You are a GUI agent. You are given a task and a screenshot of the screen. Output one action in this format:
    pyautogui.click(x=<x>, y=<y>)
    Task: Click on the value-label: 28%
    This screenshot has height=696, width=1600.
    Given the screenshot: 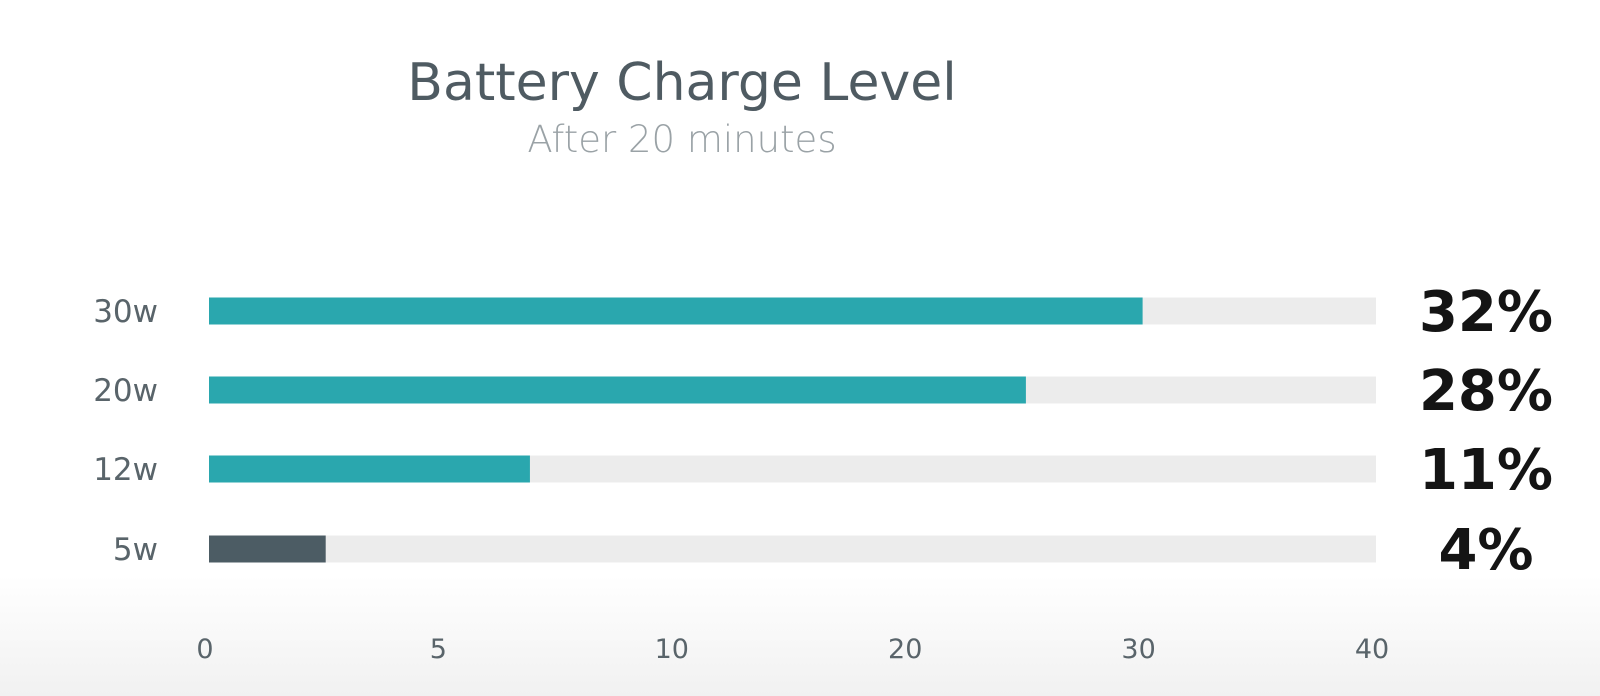 What is the action you would take?
    pyautogui.click(x=1486, y=391)
    